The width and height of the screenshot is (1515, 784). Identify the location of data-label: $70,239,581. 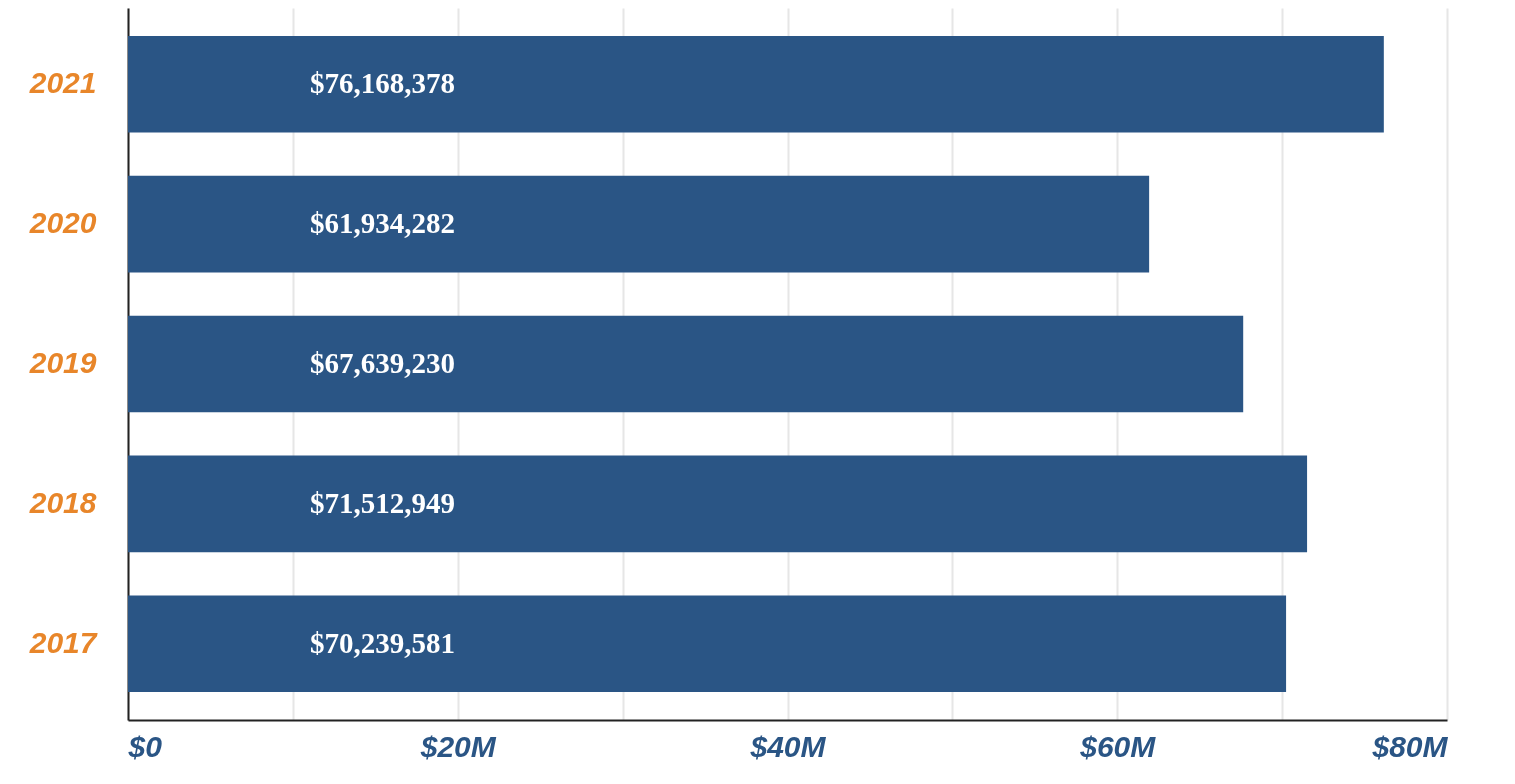
(382, 642).